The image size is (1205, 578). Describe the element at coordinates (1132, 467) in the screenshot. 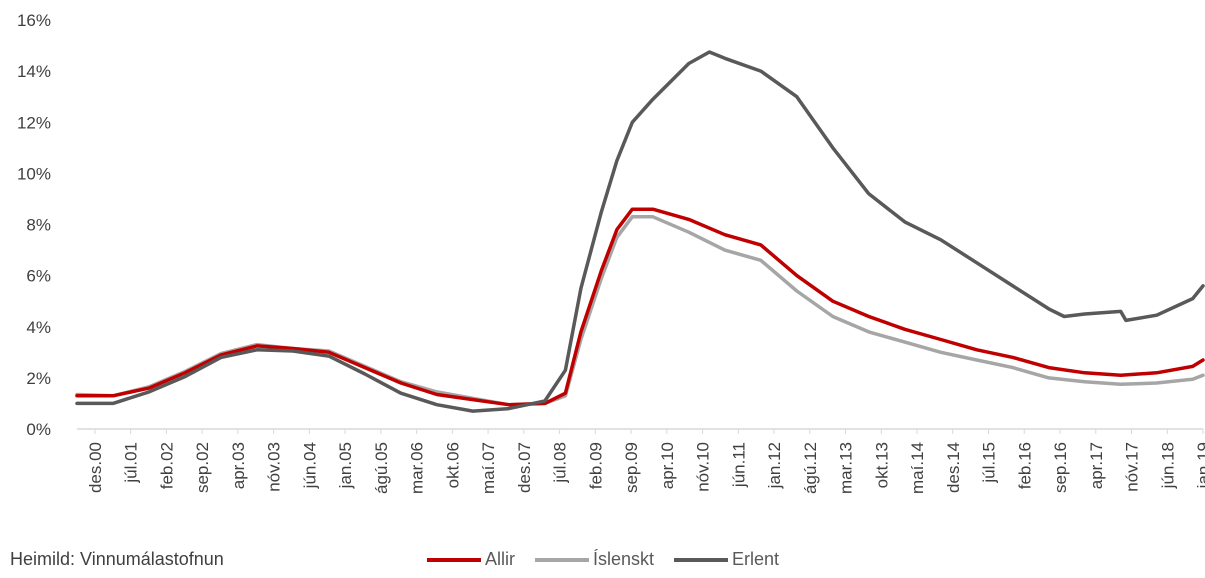

I see `x-tick-label: nóv.17` at that location.